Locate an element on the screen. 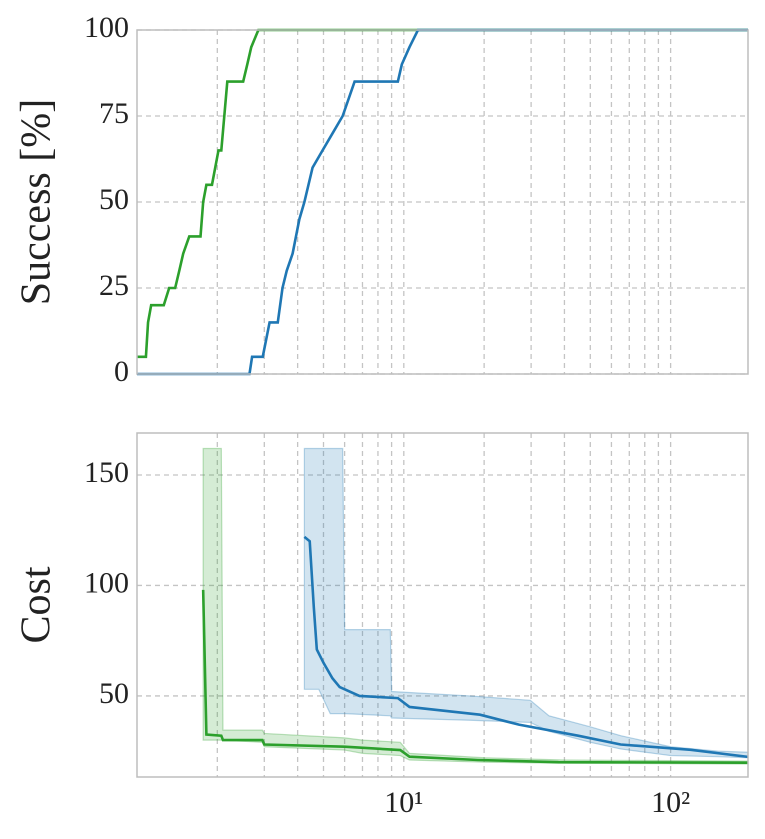 The width and height of the screenshot is (765, 839). y-tick-label: 0 is located at coordinates (121, 371).